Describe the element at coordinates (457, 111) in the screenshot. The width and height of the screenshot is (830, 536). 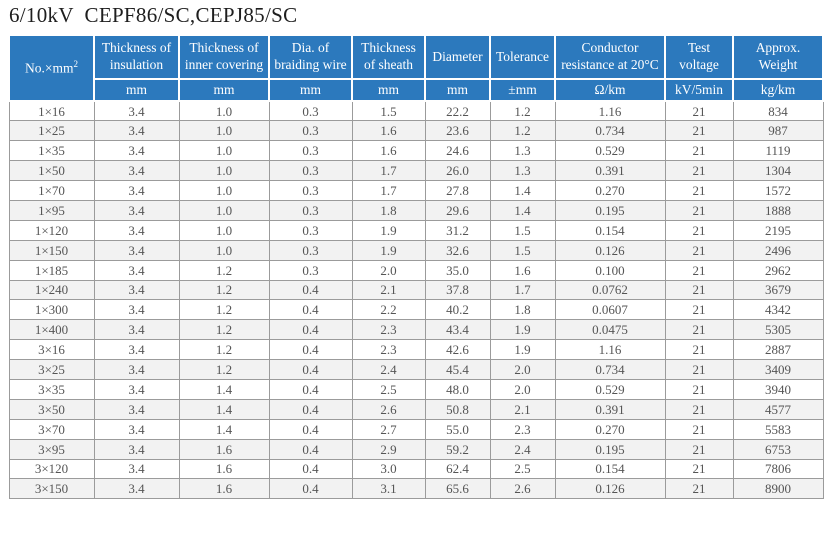
I see `cell: 22.2` at that location.